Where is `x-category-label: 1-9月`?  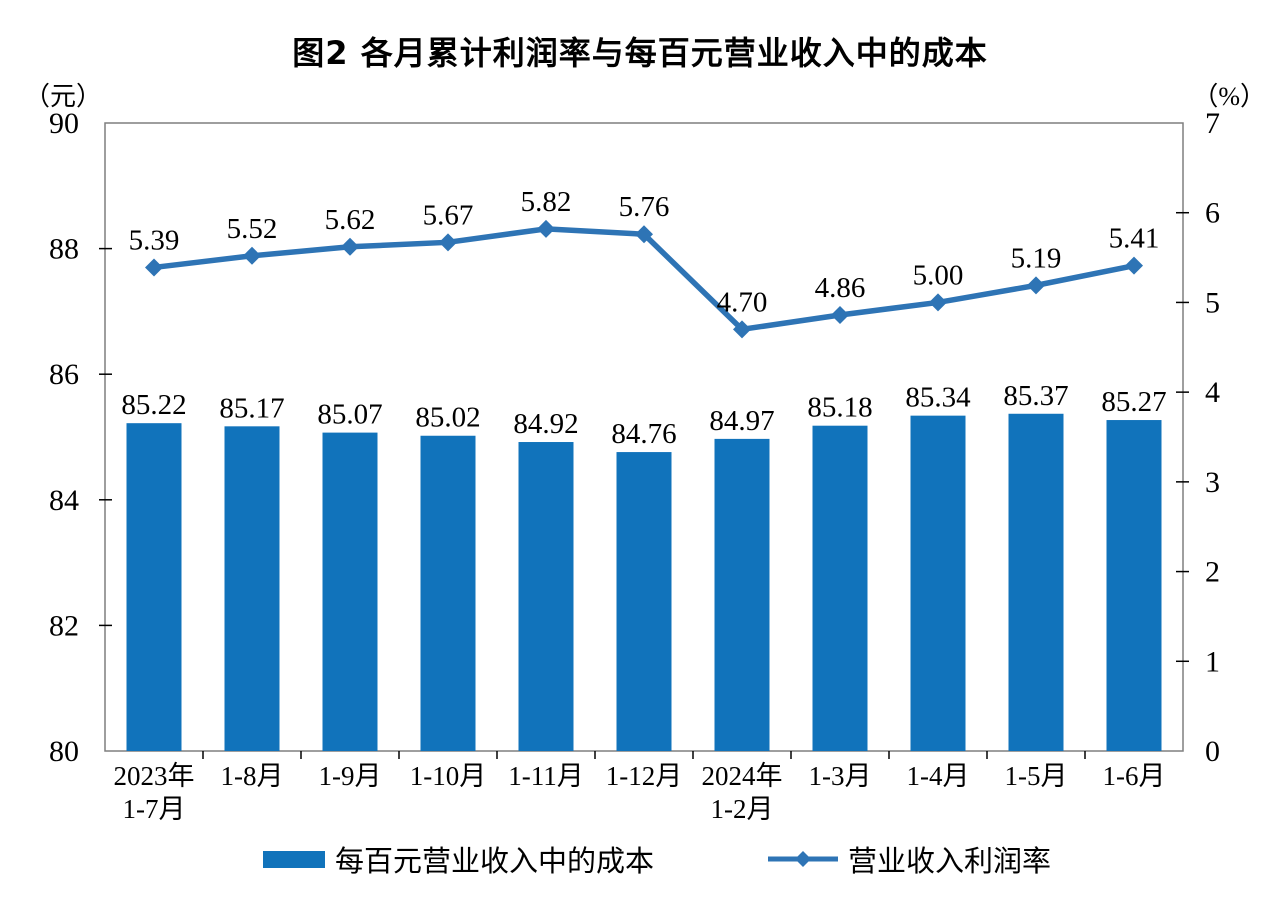
x-category-label: 1-9月 is located at coordinates (350, 776).